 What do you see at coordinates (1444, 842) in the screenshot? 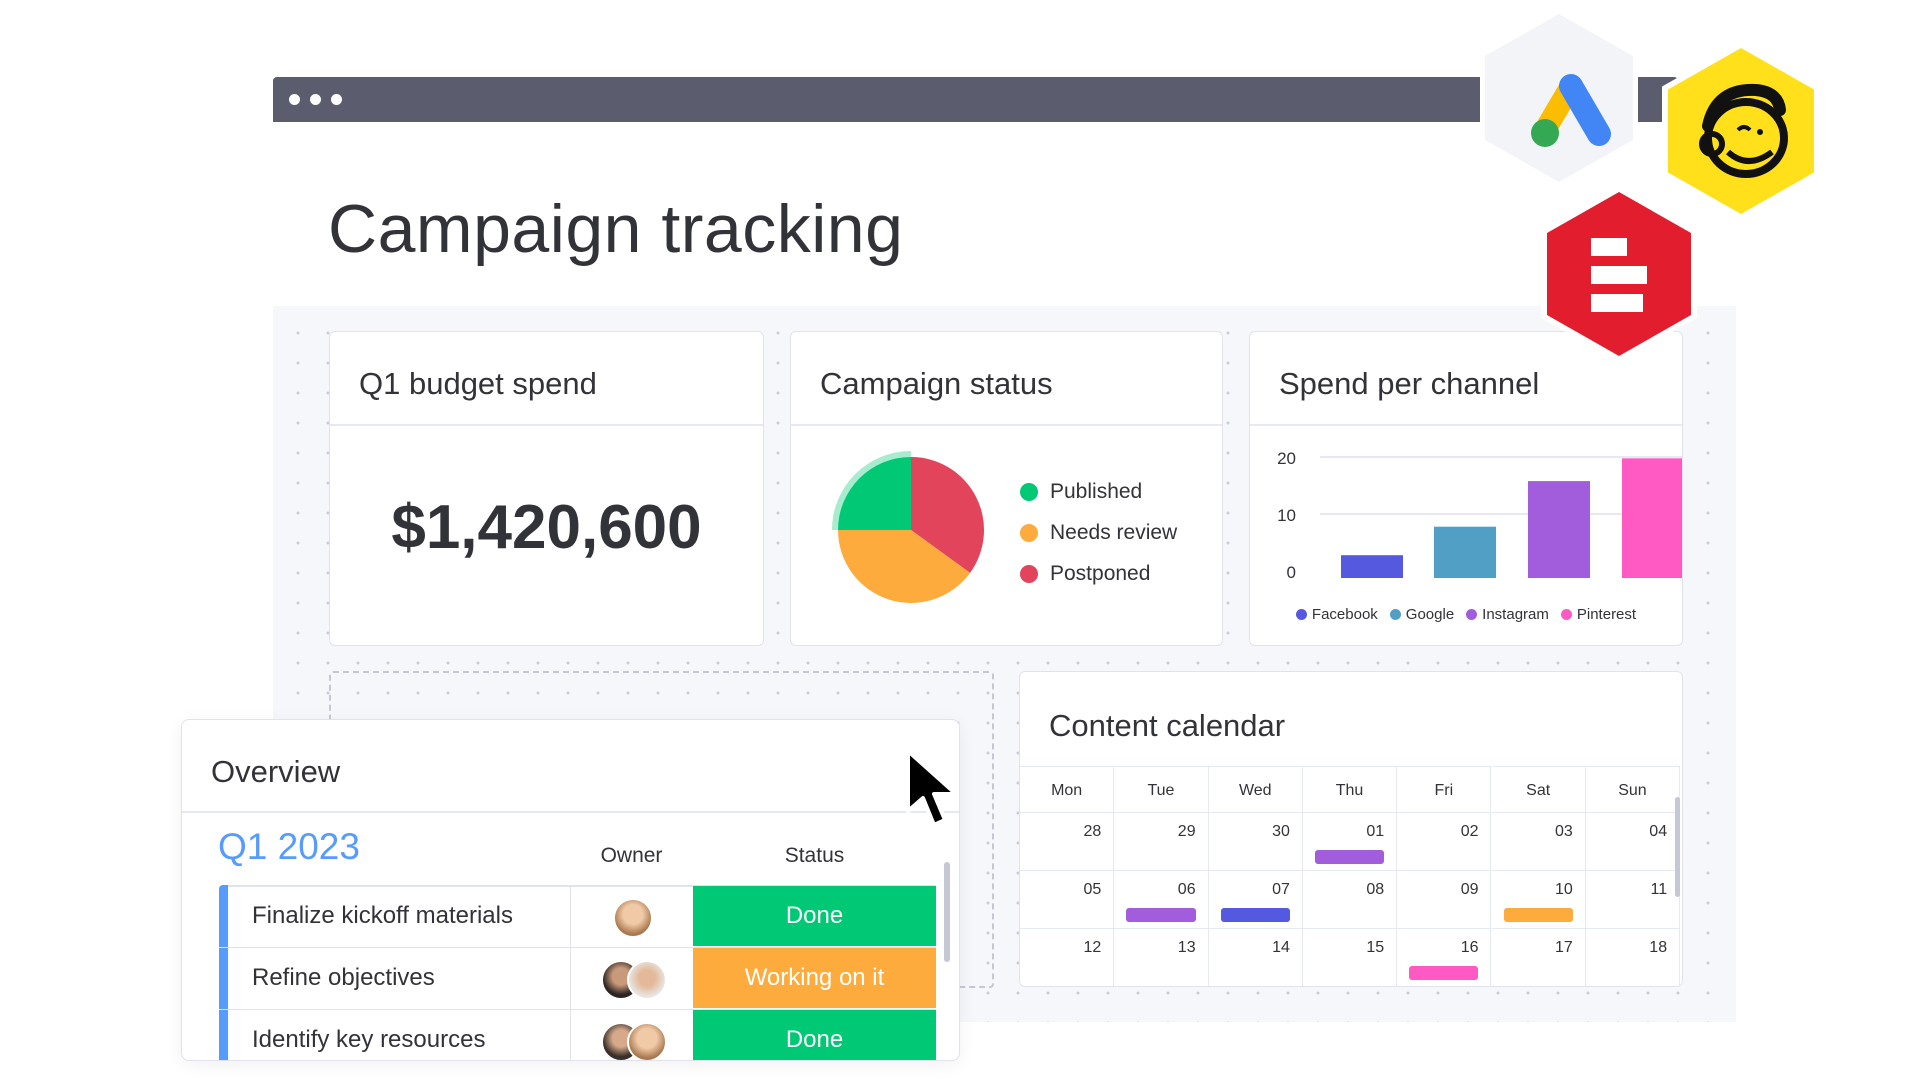
I see `calendar-day-cell: 02` at bounding box center [1444, 842].